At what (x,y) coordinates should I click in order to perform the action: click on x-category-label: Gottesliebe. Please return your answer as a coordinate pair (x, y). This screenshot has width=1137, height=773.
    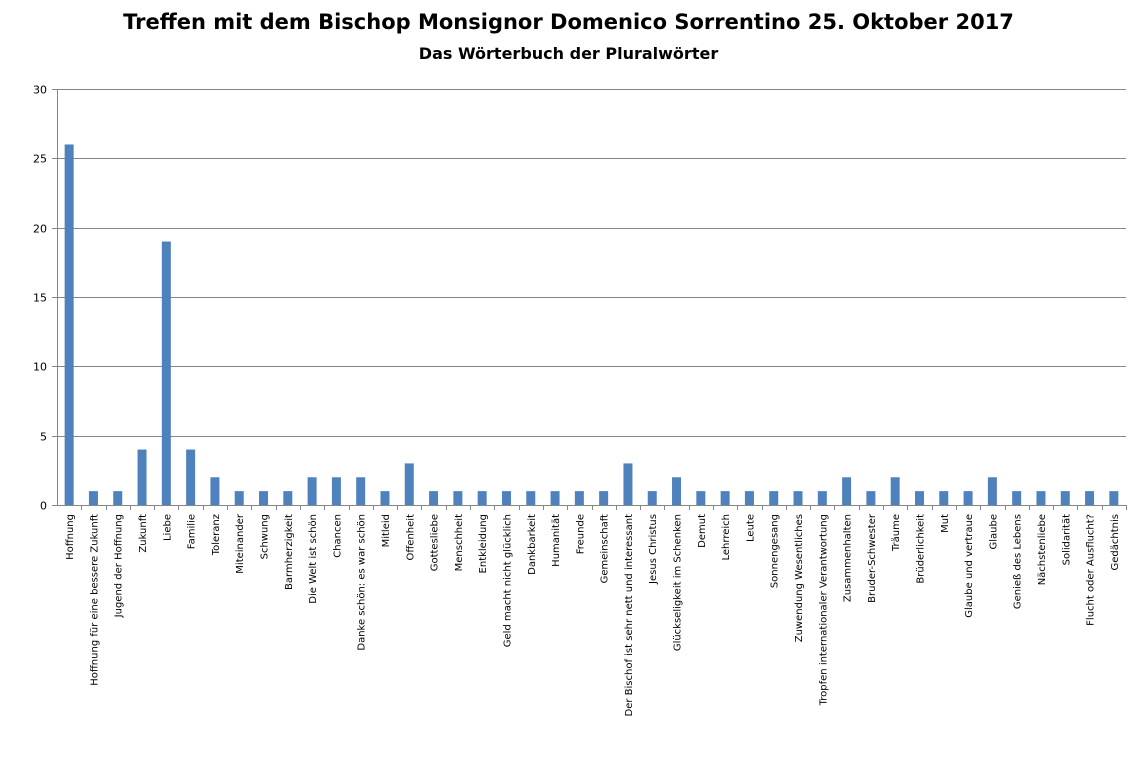
    Looking at the image, I should click on (435, 542).